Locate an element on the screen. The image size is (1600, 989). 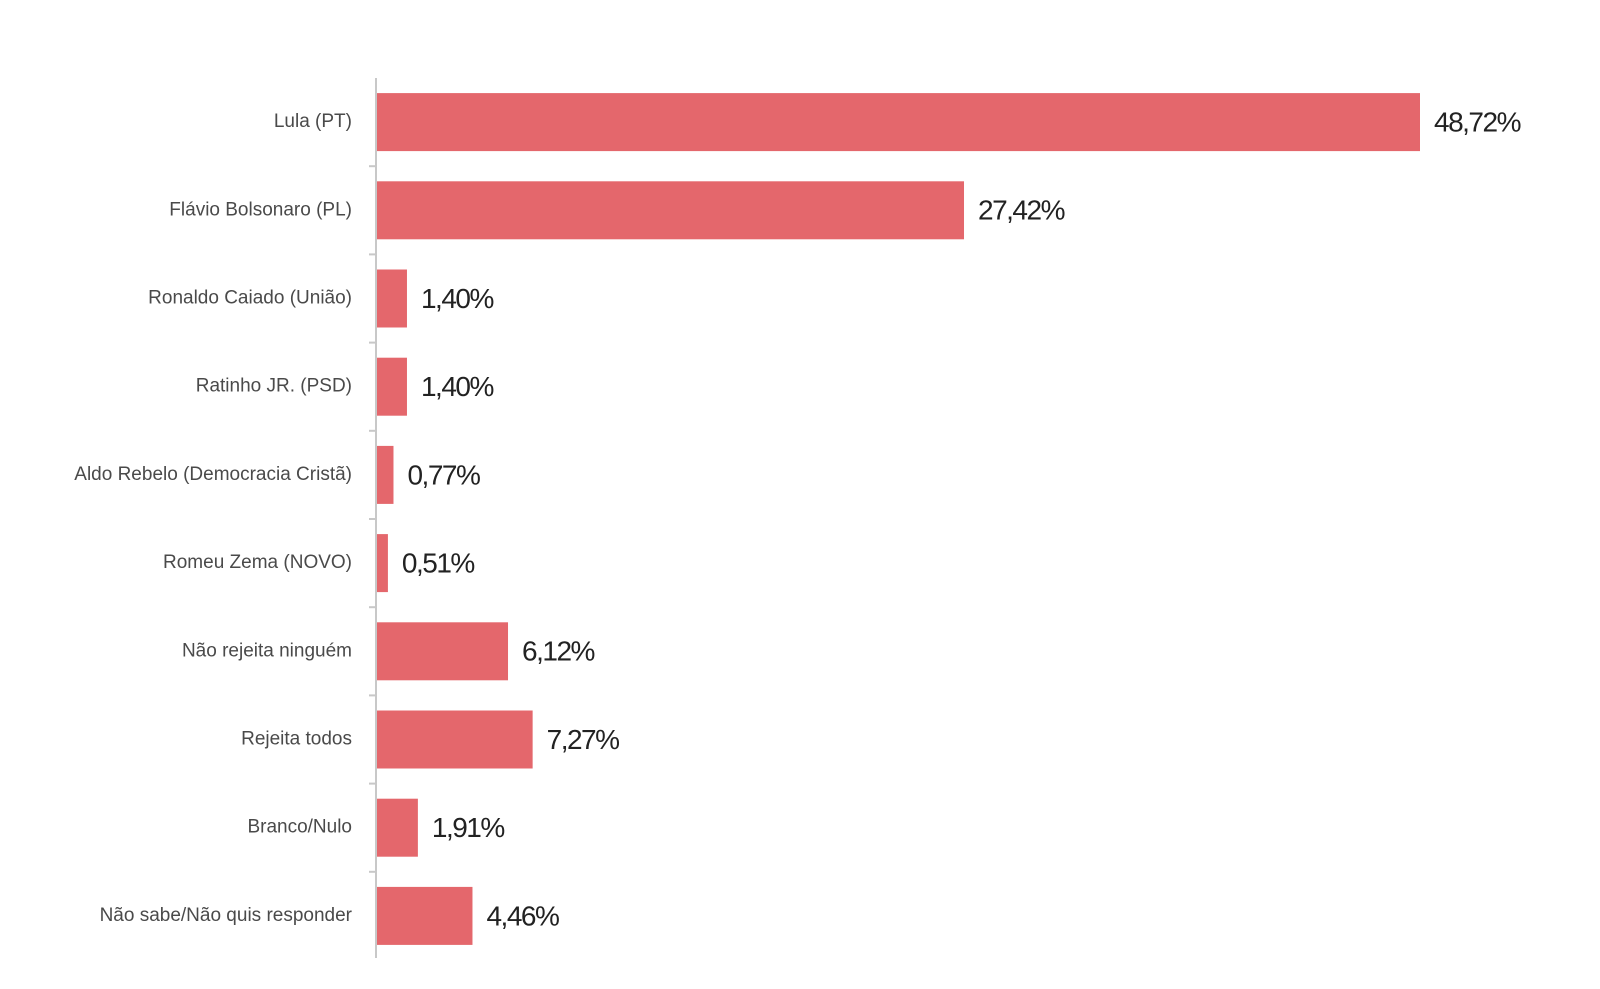
category-label: Não sabe/Não quis responder is located at coordinates (226, 915).